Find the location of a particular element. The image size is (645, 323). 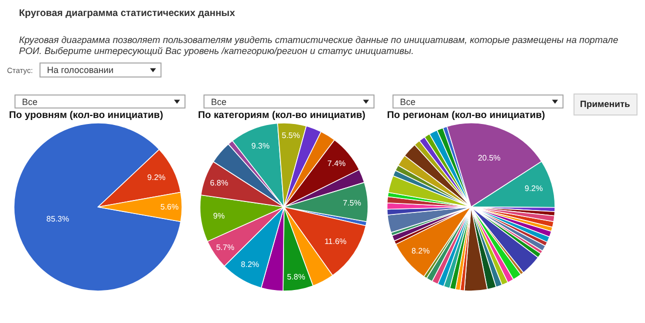

data-label: 85.3% is located at coordinates (58, 219).